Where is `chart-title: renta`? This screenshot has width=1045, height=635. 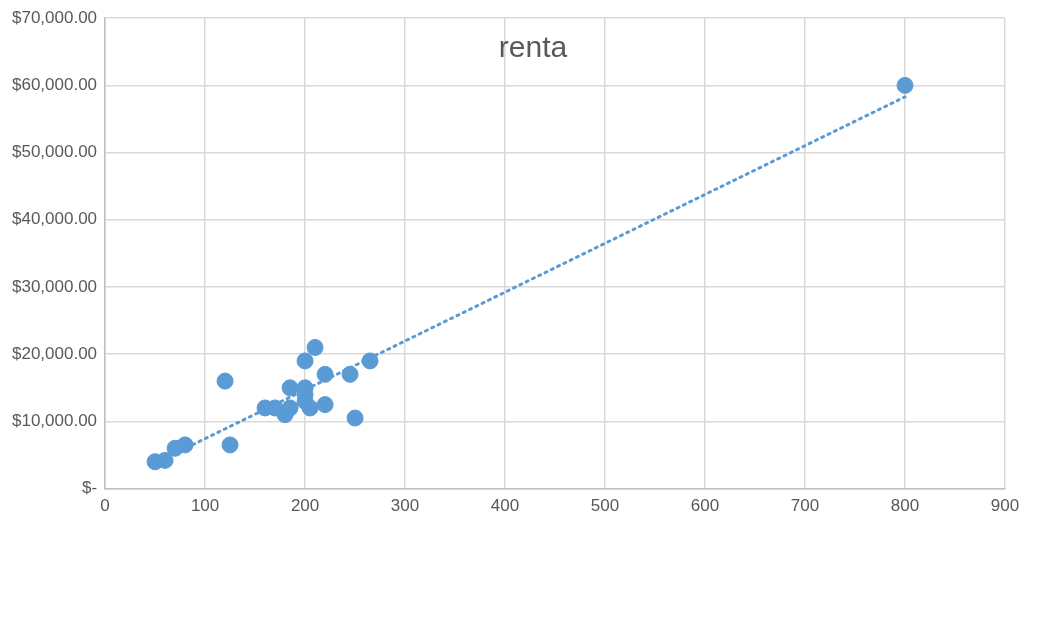
chart-title: renta is located at coordinates (533, 47).